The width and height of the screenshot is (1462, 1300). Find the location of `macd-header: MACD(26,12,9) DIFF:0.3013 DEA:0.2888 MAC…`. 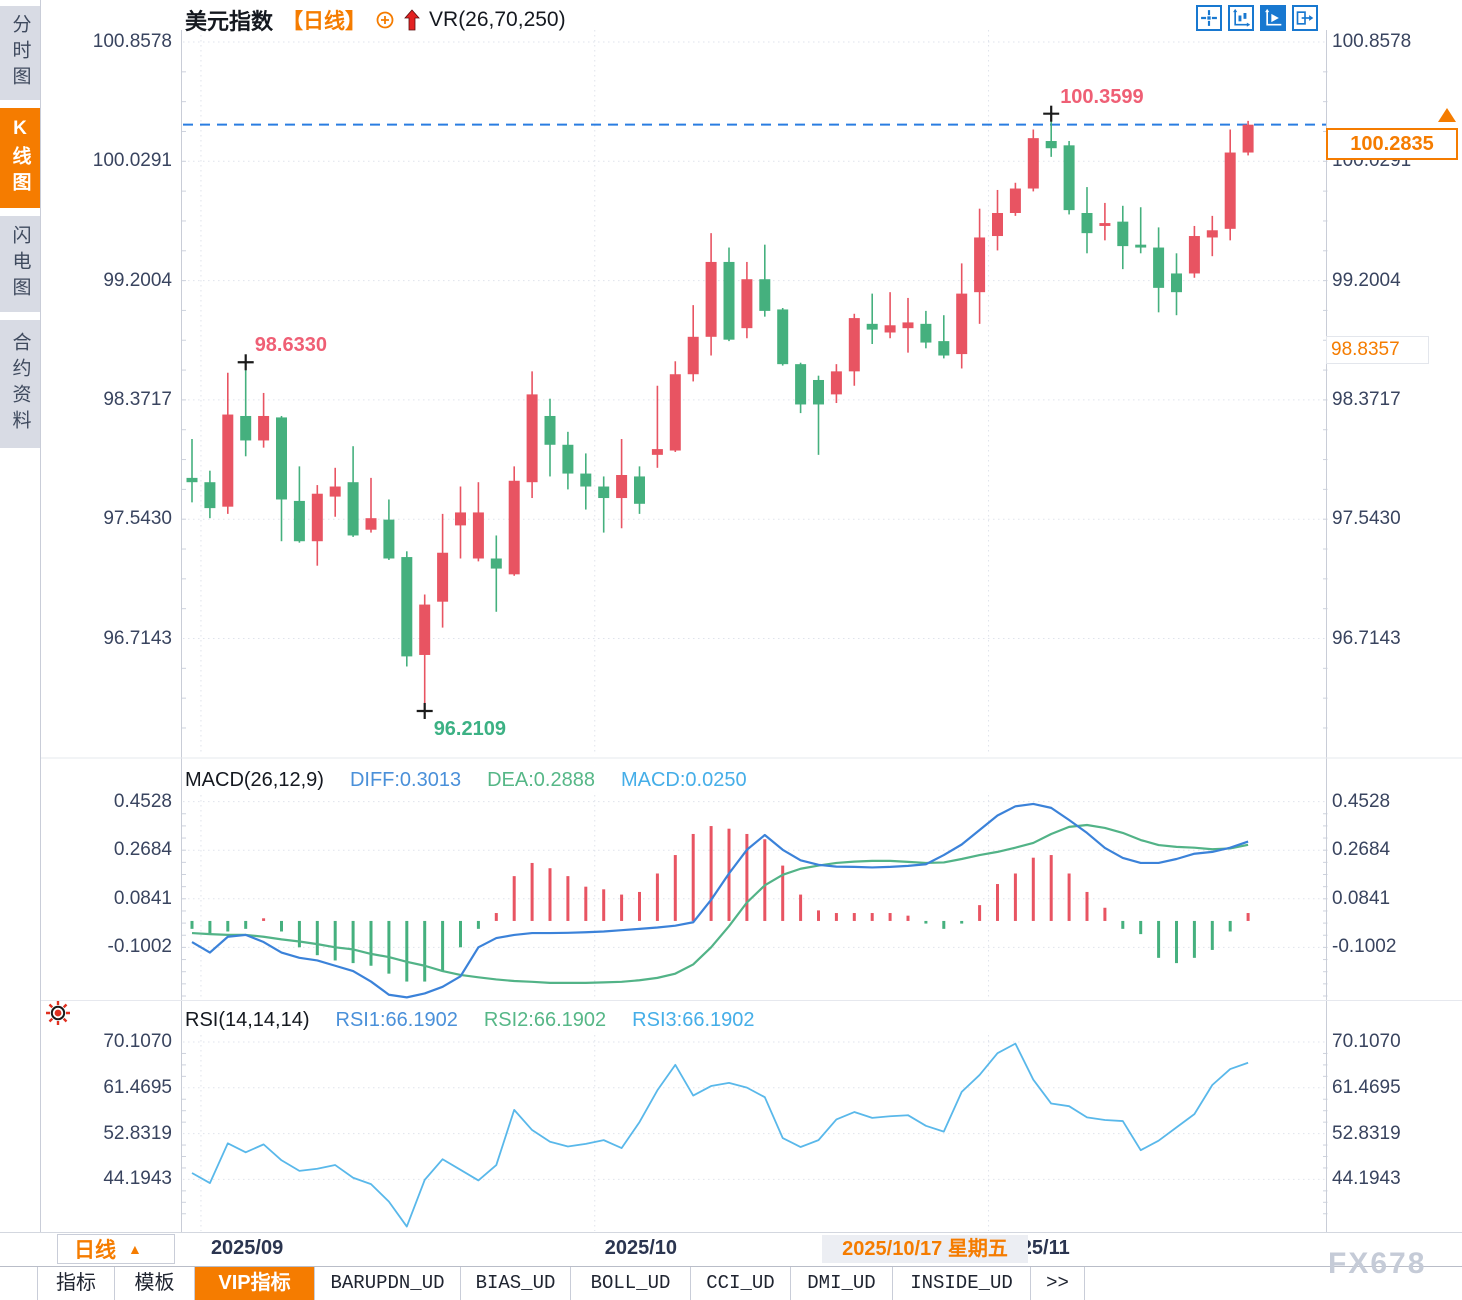

macd-header: MACD(26,12,9) DIFF:0.3013 DEA:0.2888 MAC… is located at coordinates (466, 780).